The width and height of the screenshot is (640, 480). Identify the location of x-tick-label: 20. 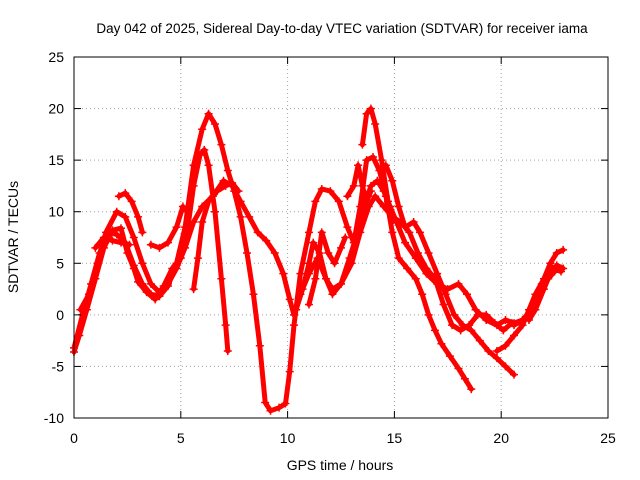
(501, 438).